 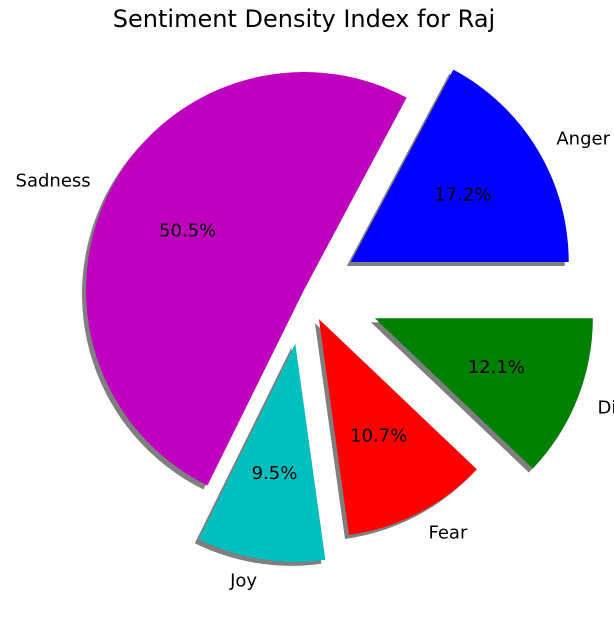 What do you see at coordinates (378, 435) in the screenshot?
I see `pct-label-fear: 10.7%` at bounding box center [378, 435].